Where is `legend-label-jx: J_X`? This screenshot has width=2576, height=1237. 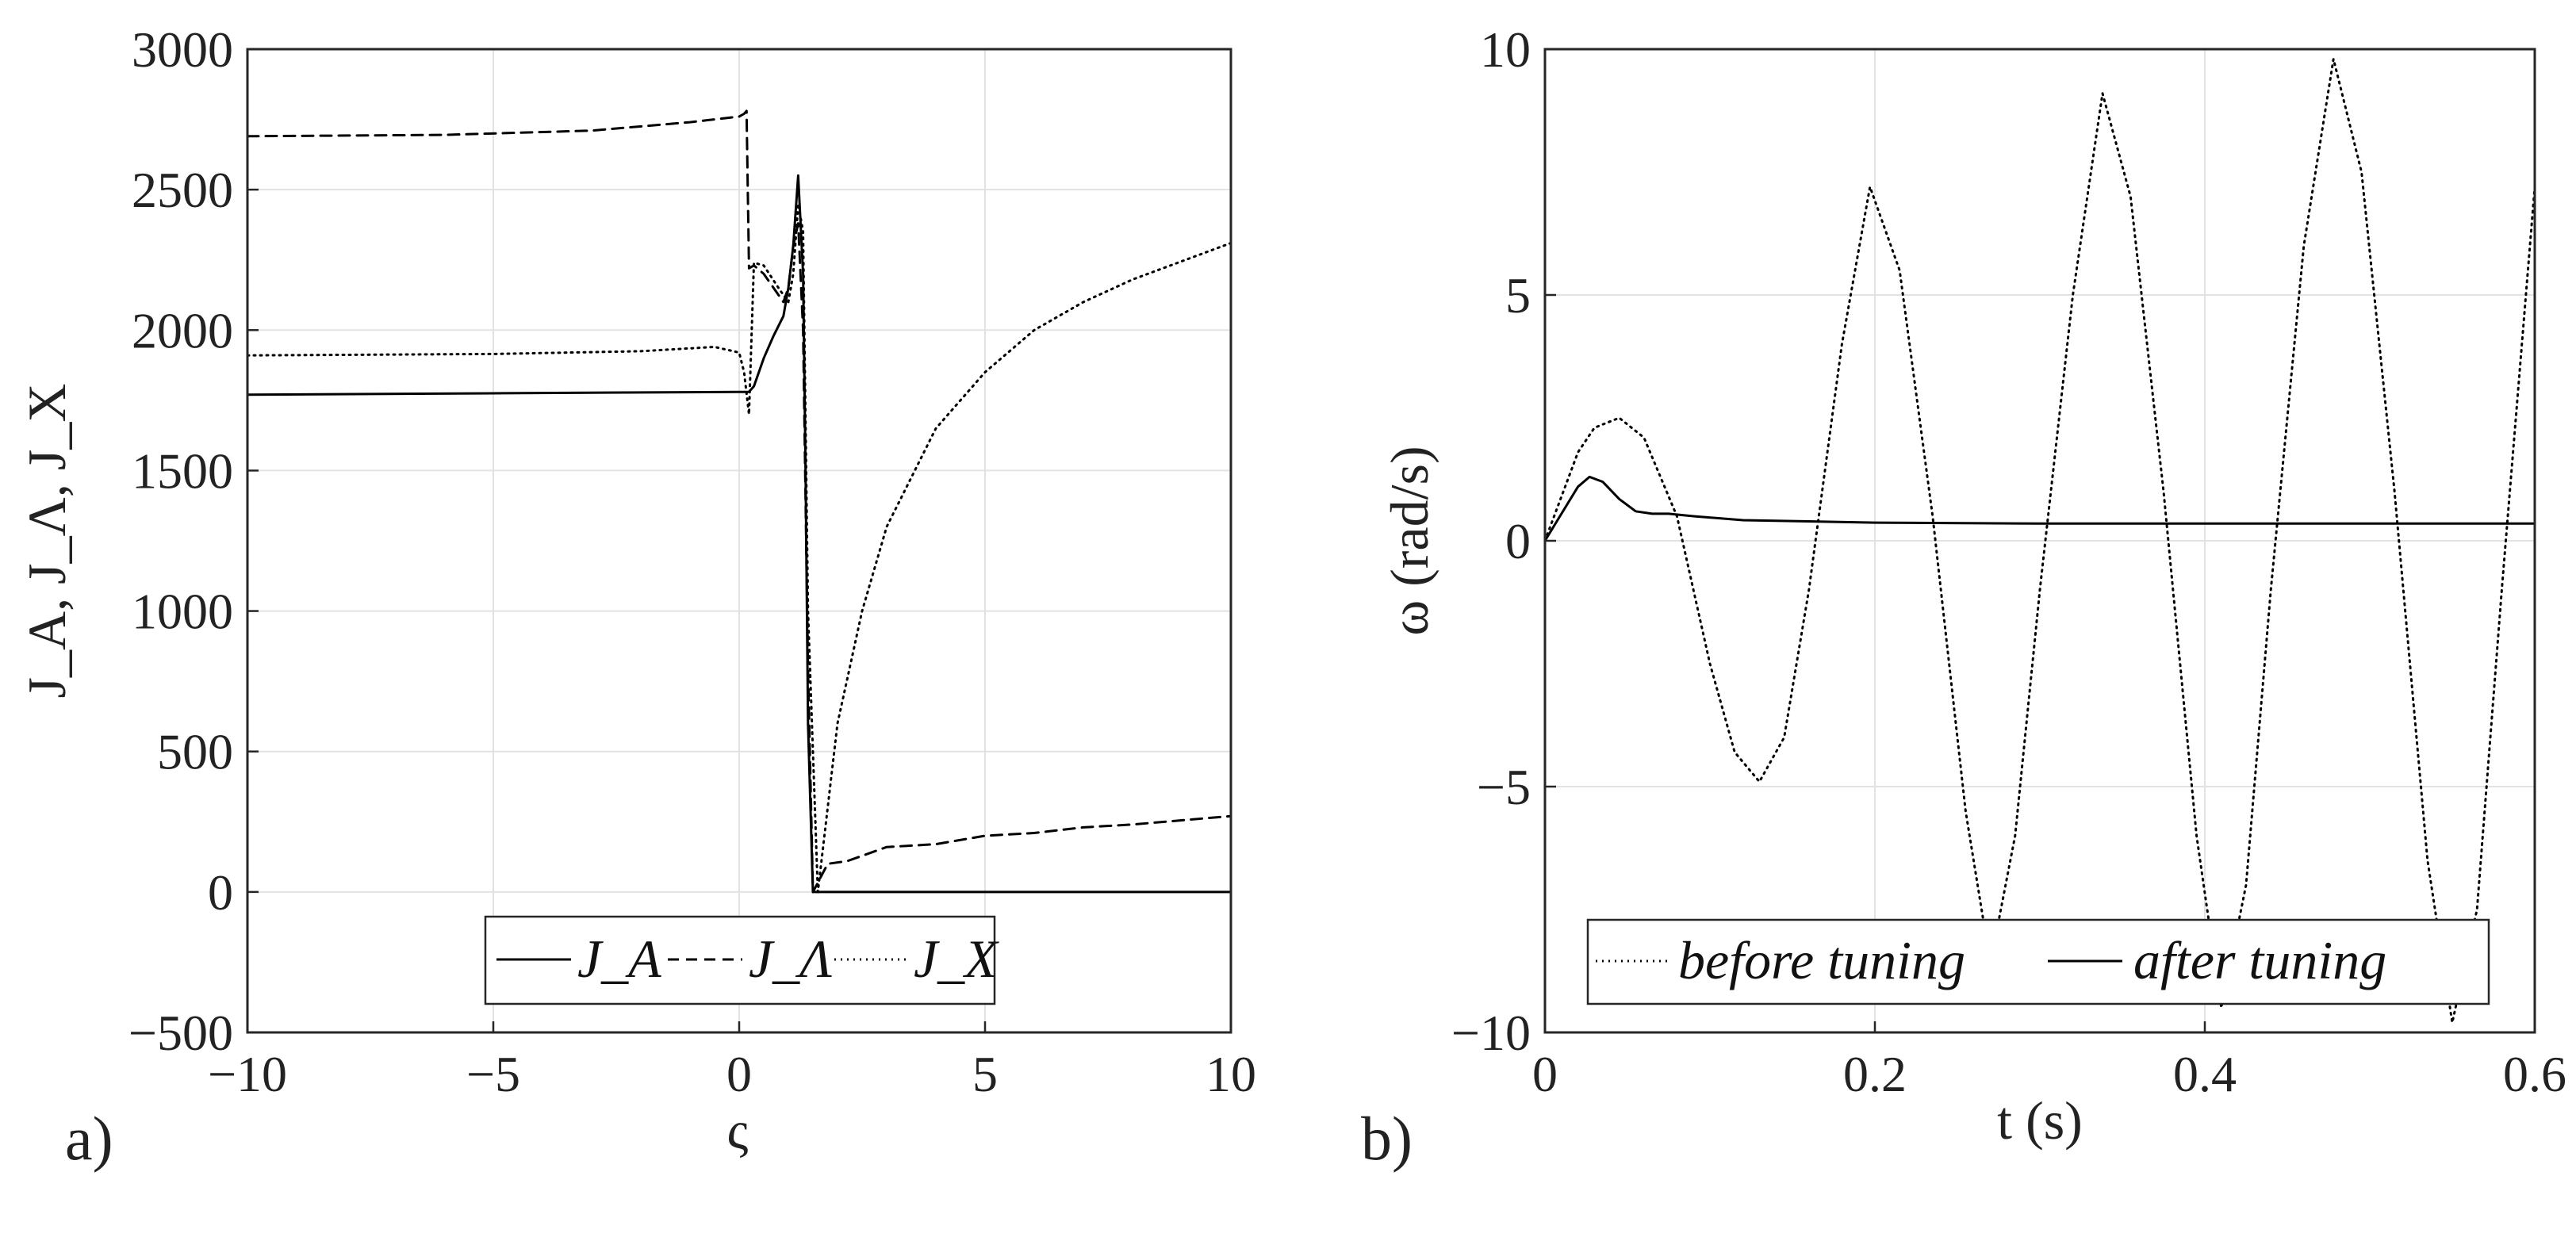 legend-label-jx: J_X is located at coordinates (956, 959).